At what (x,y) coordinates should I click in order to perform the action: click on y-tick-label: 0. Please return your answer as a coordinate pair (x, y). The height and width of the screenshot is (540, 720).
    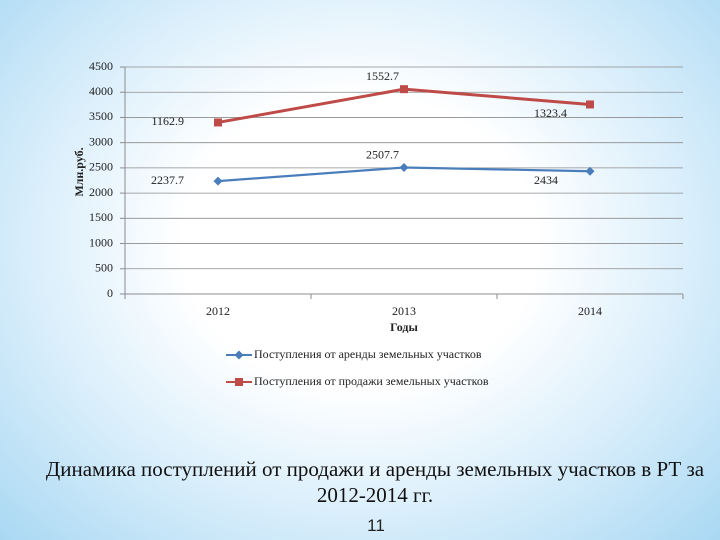
    Looking at the image, I should click on (110, 293).